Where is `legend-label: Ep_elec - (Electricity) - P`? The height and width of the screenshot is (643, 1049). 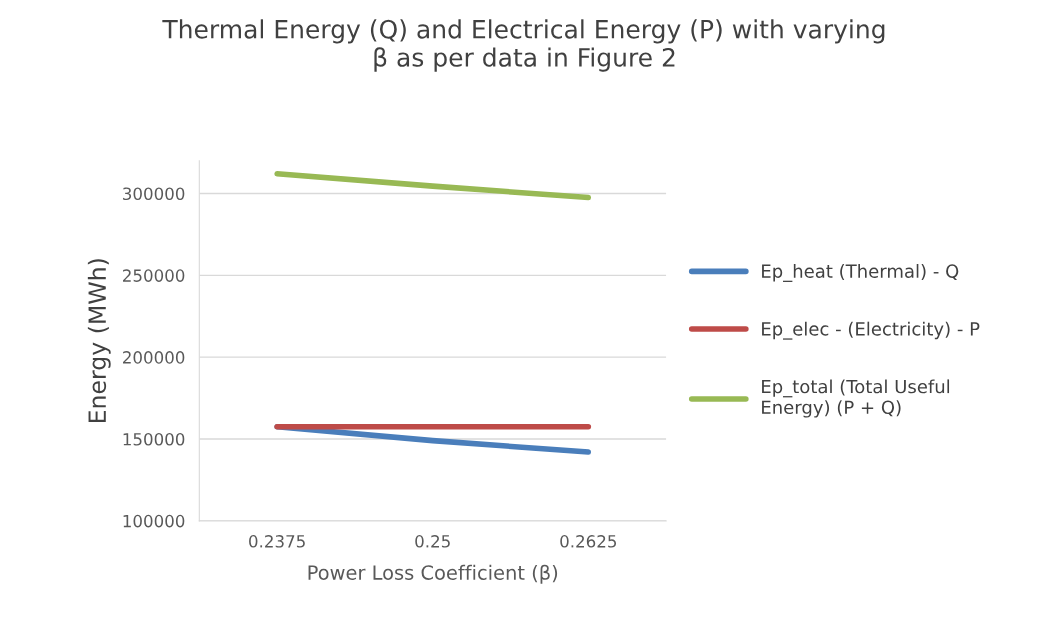
legend-label: Ep_elec - (Electricity) - P is located at coordinates (871, 330).